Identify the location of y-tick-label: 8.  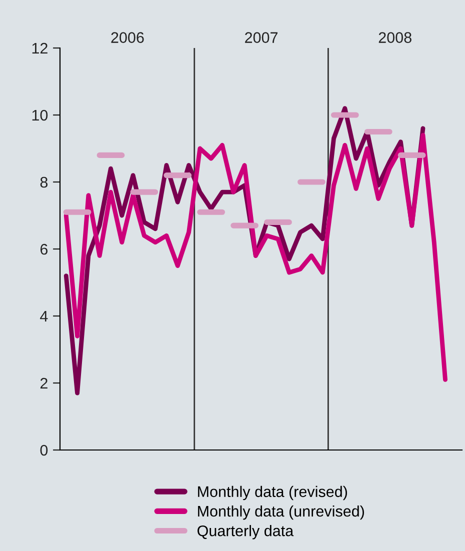
(44, 182).